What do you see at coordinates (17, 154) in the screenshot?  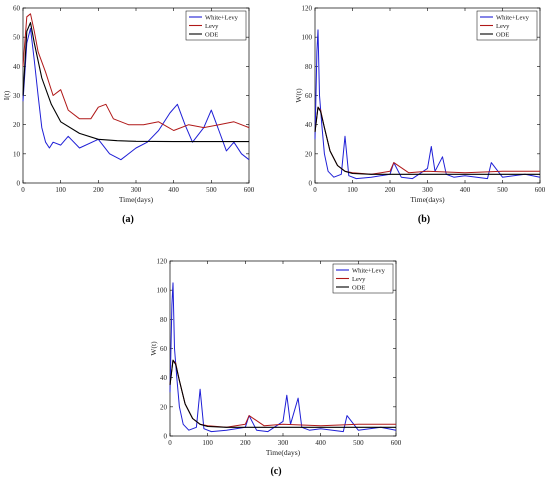 I see `y-tick-label: 10` at bounding box center [17, 154].